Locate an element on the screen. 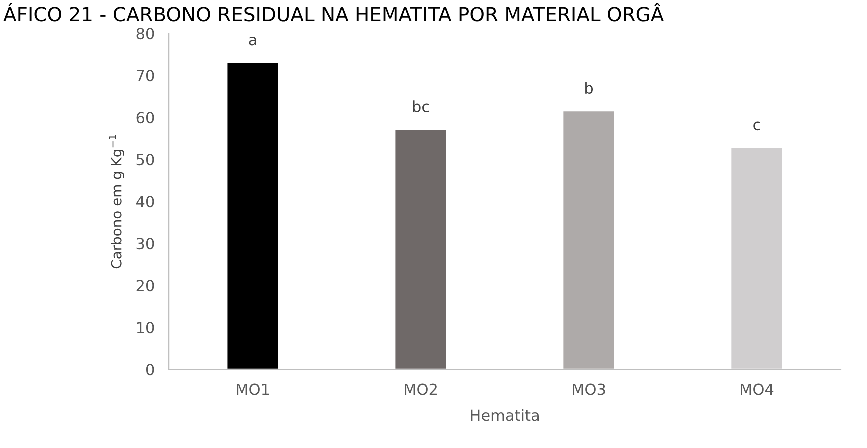  x-tick-label: MO2 is located at coordinates (421, 390).